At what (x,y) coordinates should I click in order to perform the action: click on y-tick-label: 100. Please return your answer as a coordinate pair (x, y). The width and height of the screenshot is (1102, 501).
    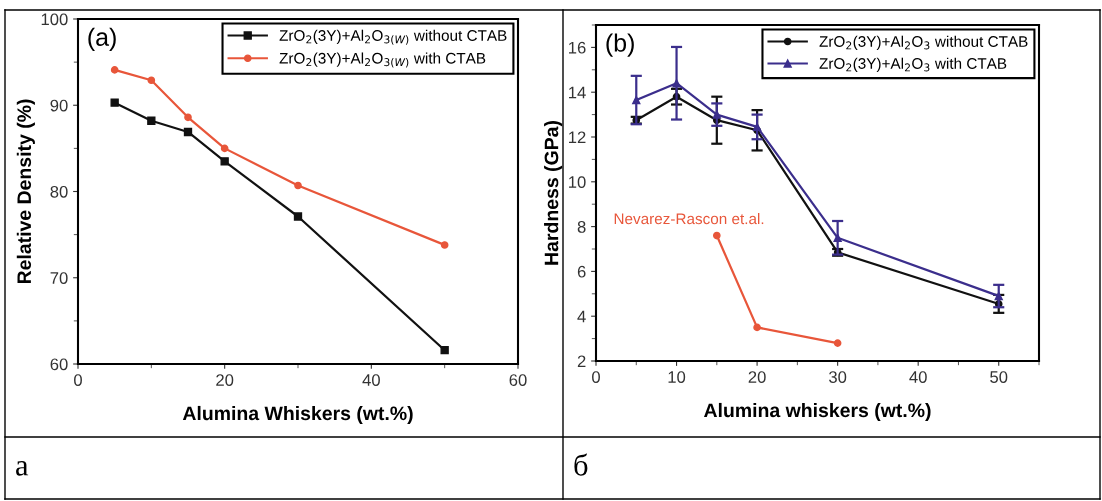
    Looking at the image, I should click on (54, 19).